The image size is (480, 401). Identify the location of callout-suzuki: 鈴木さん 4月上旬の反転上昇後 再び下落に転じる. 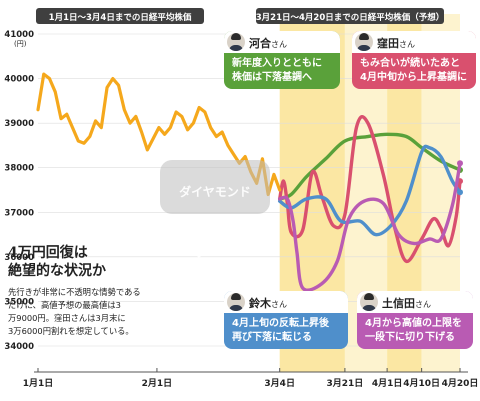
(286, 320).